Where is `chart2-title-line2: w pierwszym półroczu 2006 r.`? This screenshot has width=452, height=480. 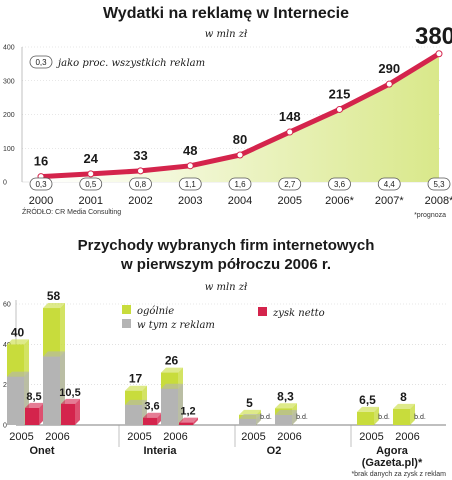
chart2-title-line2: w pierwszym półroczu 2006 r. is located at coordinates (225, 264).